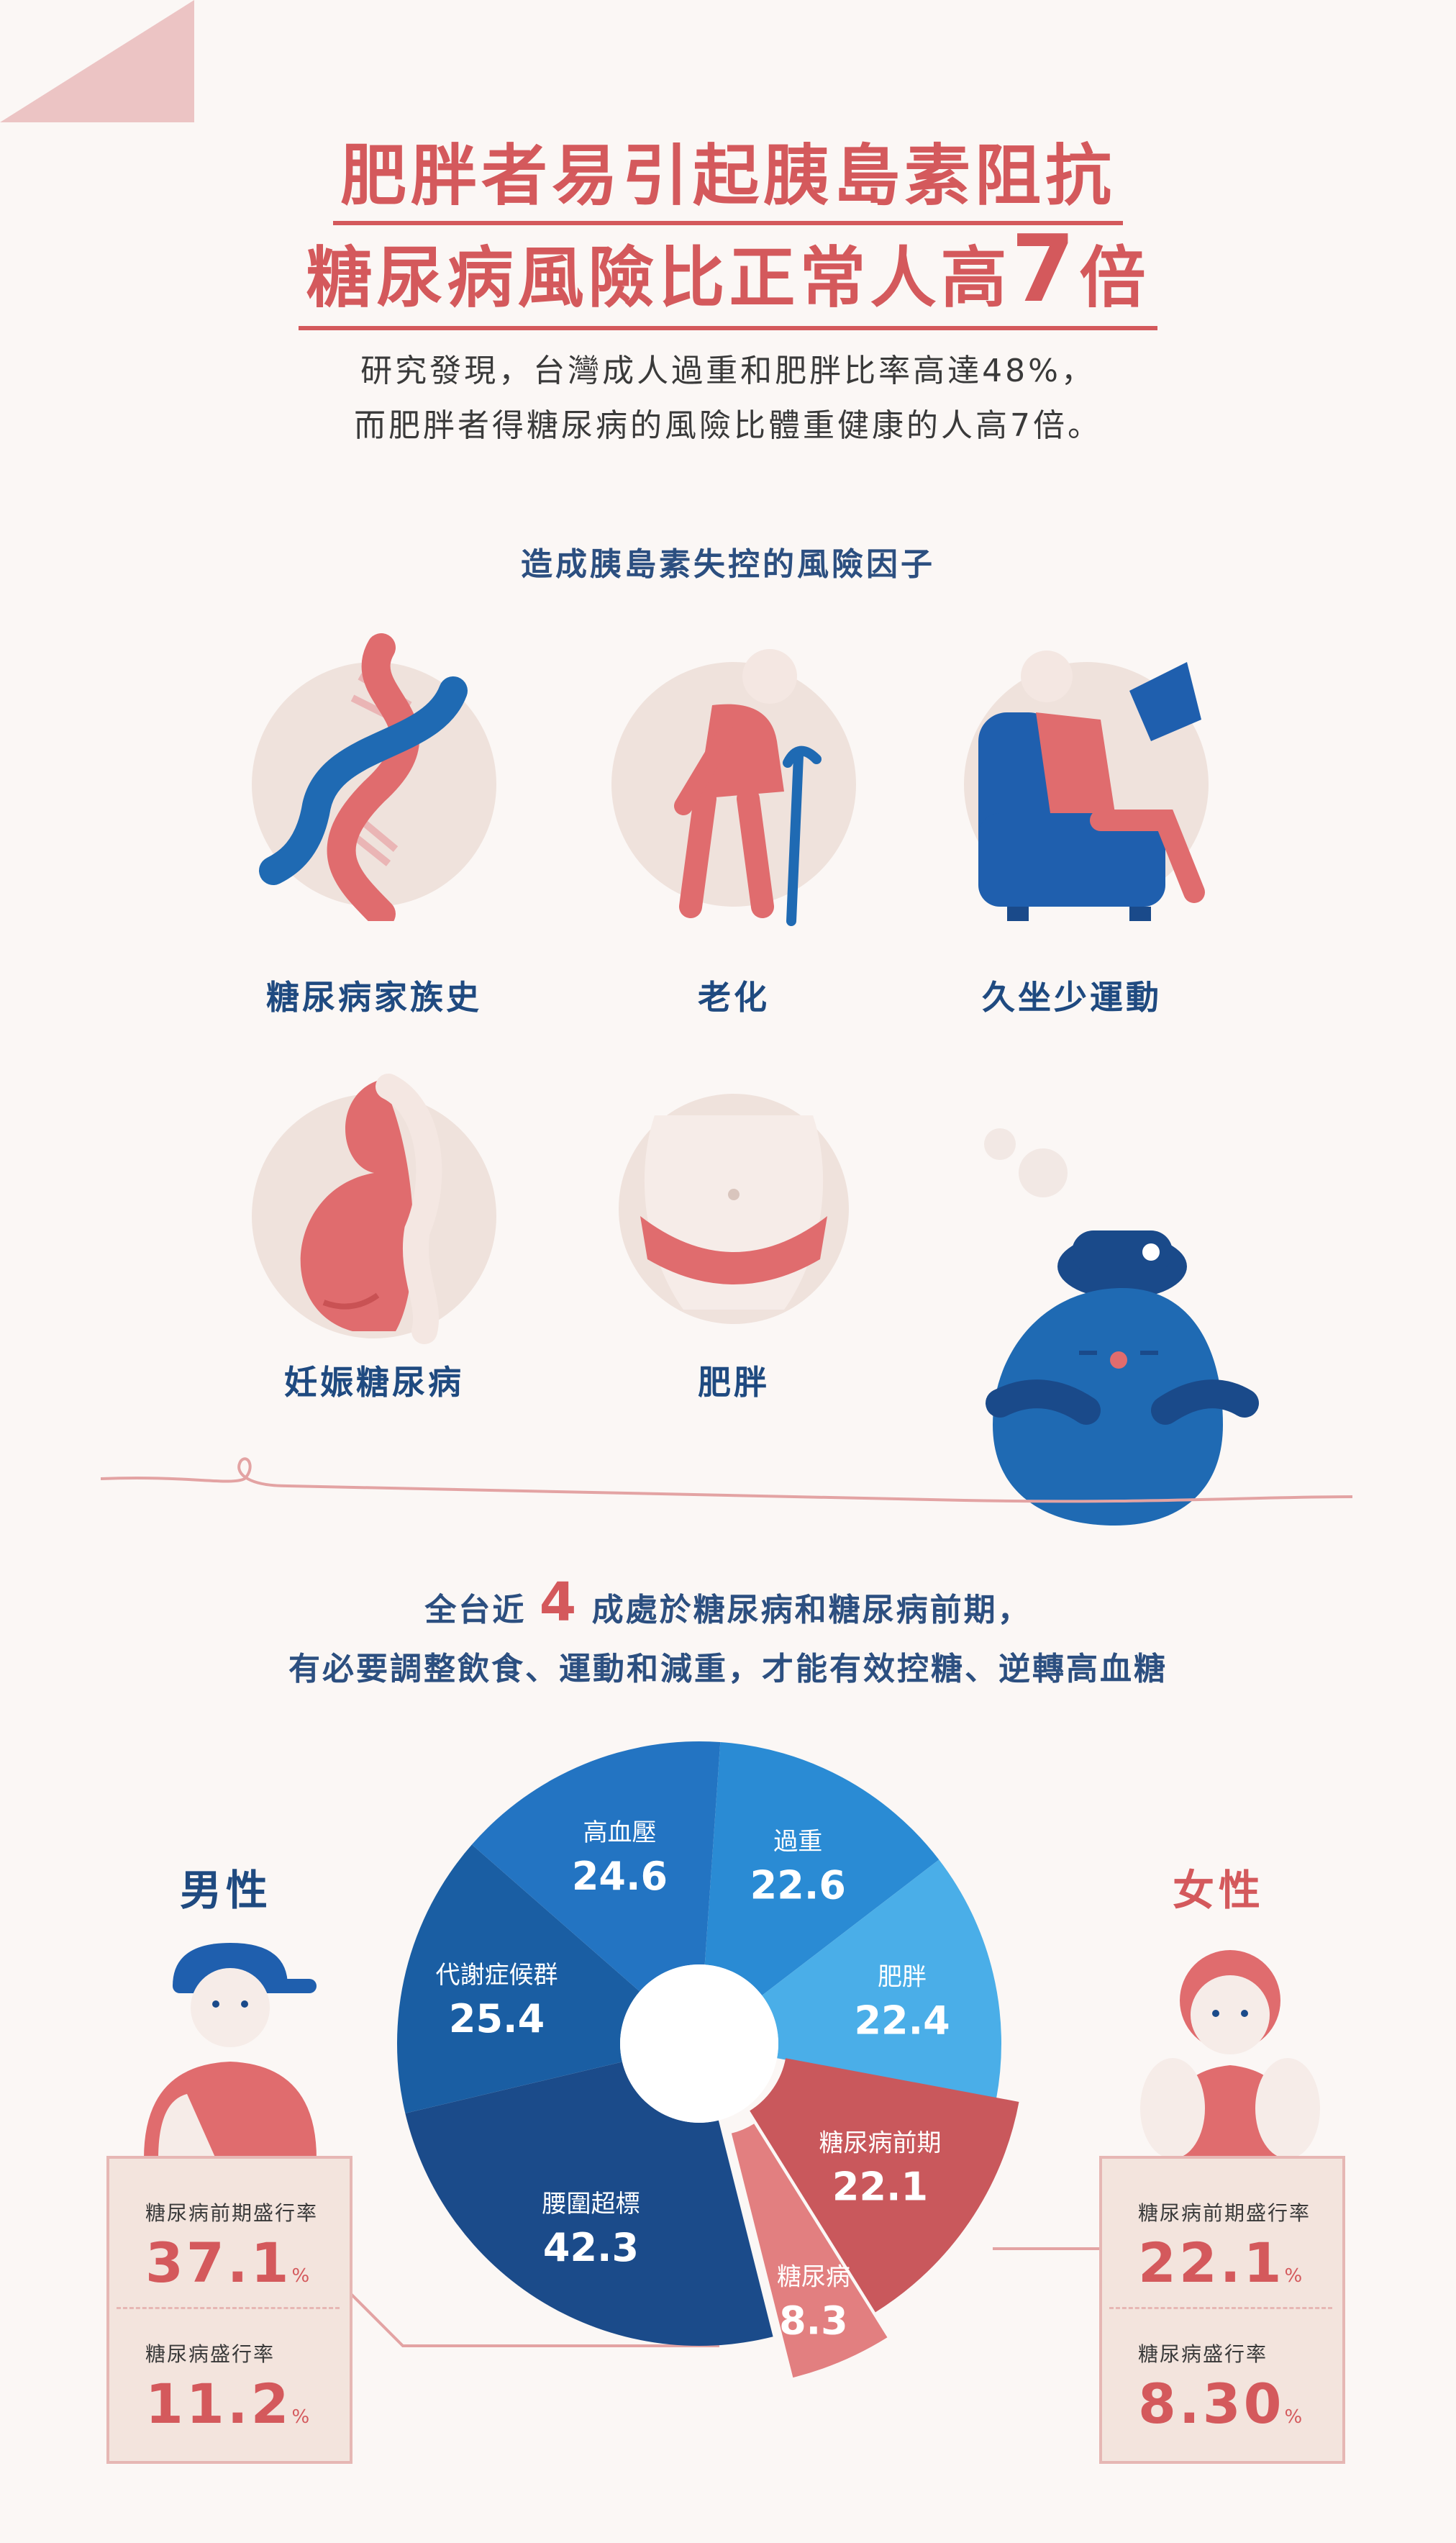 The image size is (1456, 2543). Describe the element at coordinates (226, 1890) in the screenshot. I see `male-label: 男性` at that location.